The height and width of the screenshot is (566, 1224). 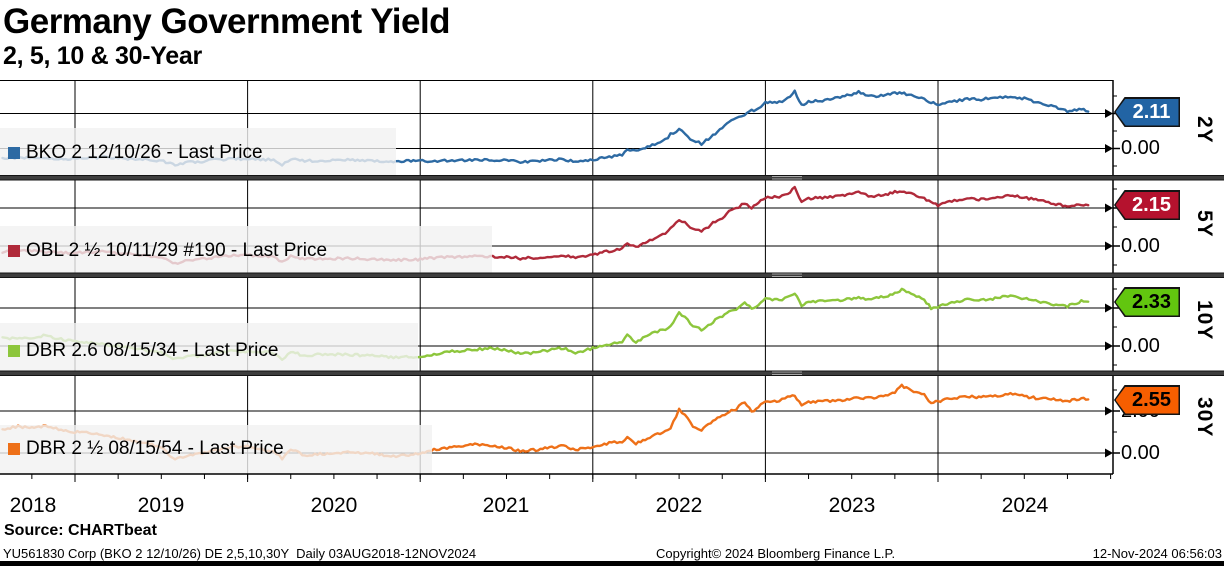 What do you see at coordinates (227, 21) in the screenshot?
I see `page-title: Germany Government Yield` at bounding box center [227, 21].